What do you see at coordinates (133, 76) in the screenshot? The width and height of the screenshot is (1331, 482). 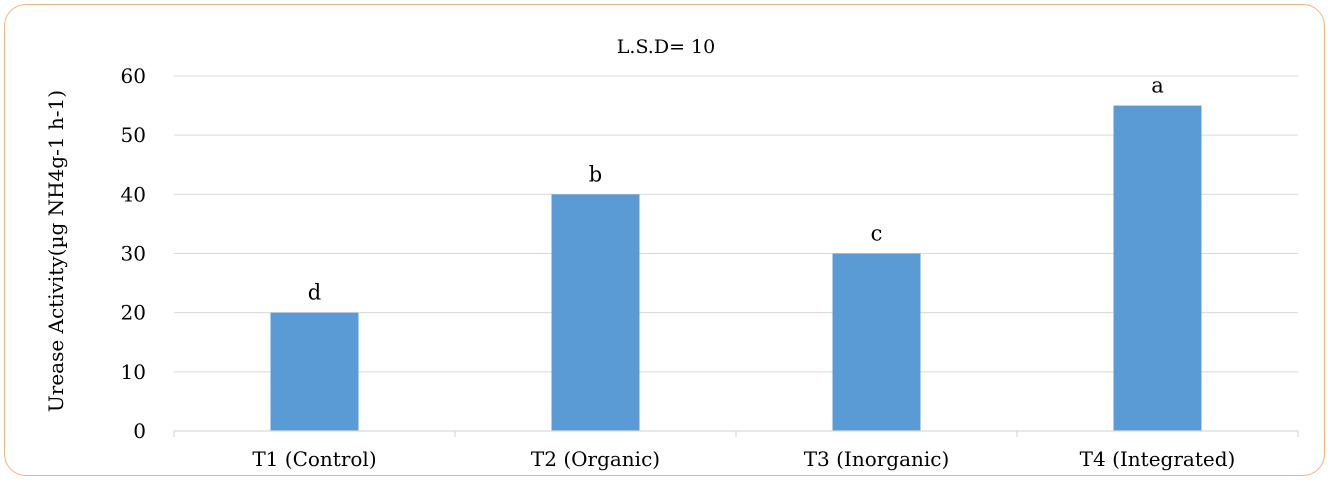 I see `y-tick-label: 60` at bounding box center [133, 76].